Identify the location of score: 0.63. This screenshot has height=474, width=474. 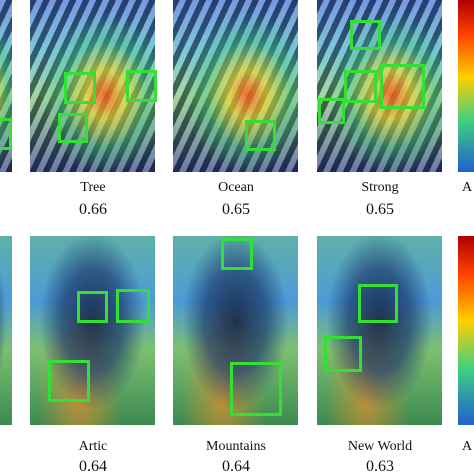
(380, 466).